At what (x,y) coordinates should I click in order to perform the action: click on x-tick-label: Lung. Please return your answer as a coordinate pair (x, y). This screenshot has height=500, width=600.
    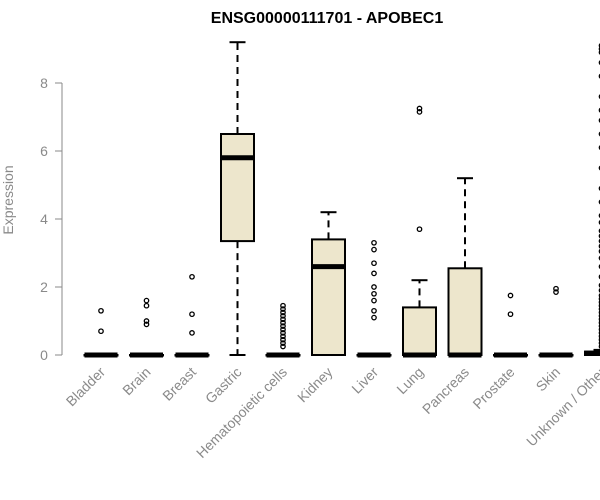
    Looking at the image, I should click on (409, 380).